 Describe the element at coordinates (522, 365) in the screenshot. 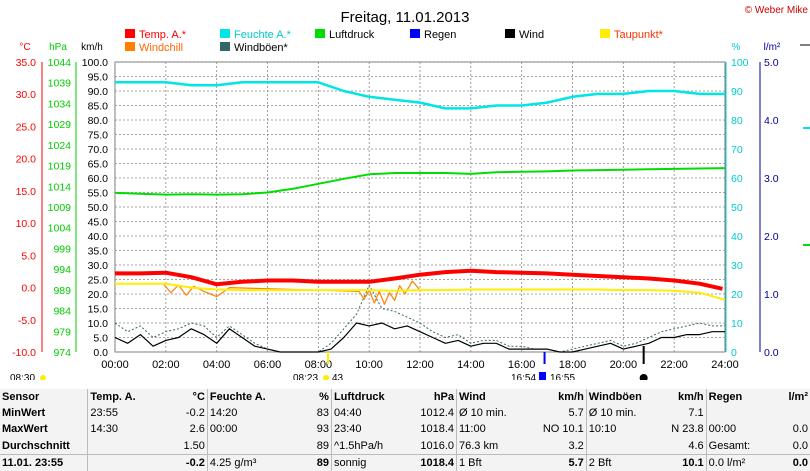

I see `tick-label-x: 16:00` at that location.